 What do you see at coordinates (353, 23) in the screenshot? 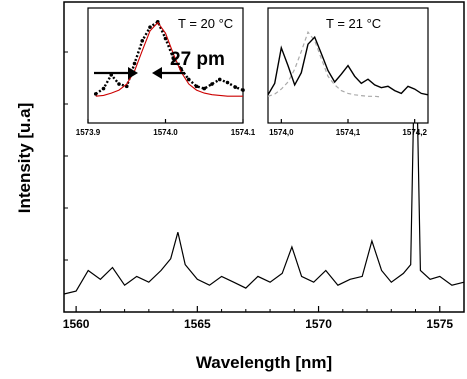
I see `inset-right-title: T = 21 °C` at bounding box center [353, 23].